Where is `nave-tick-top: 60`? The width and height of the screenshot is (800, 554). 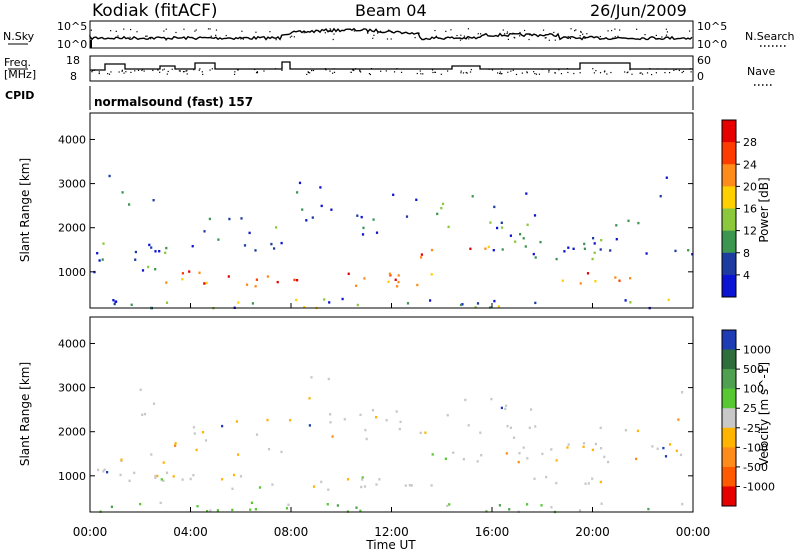 nave-tick-top: 60 is located at coordinates (704, 60).